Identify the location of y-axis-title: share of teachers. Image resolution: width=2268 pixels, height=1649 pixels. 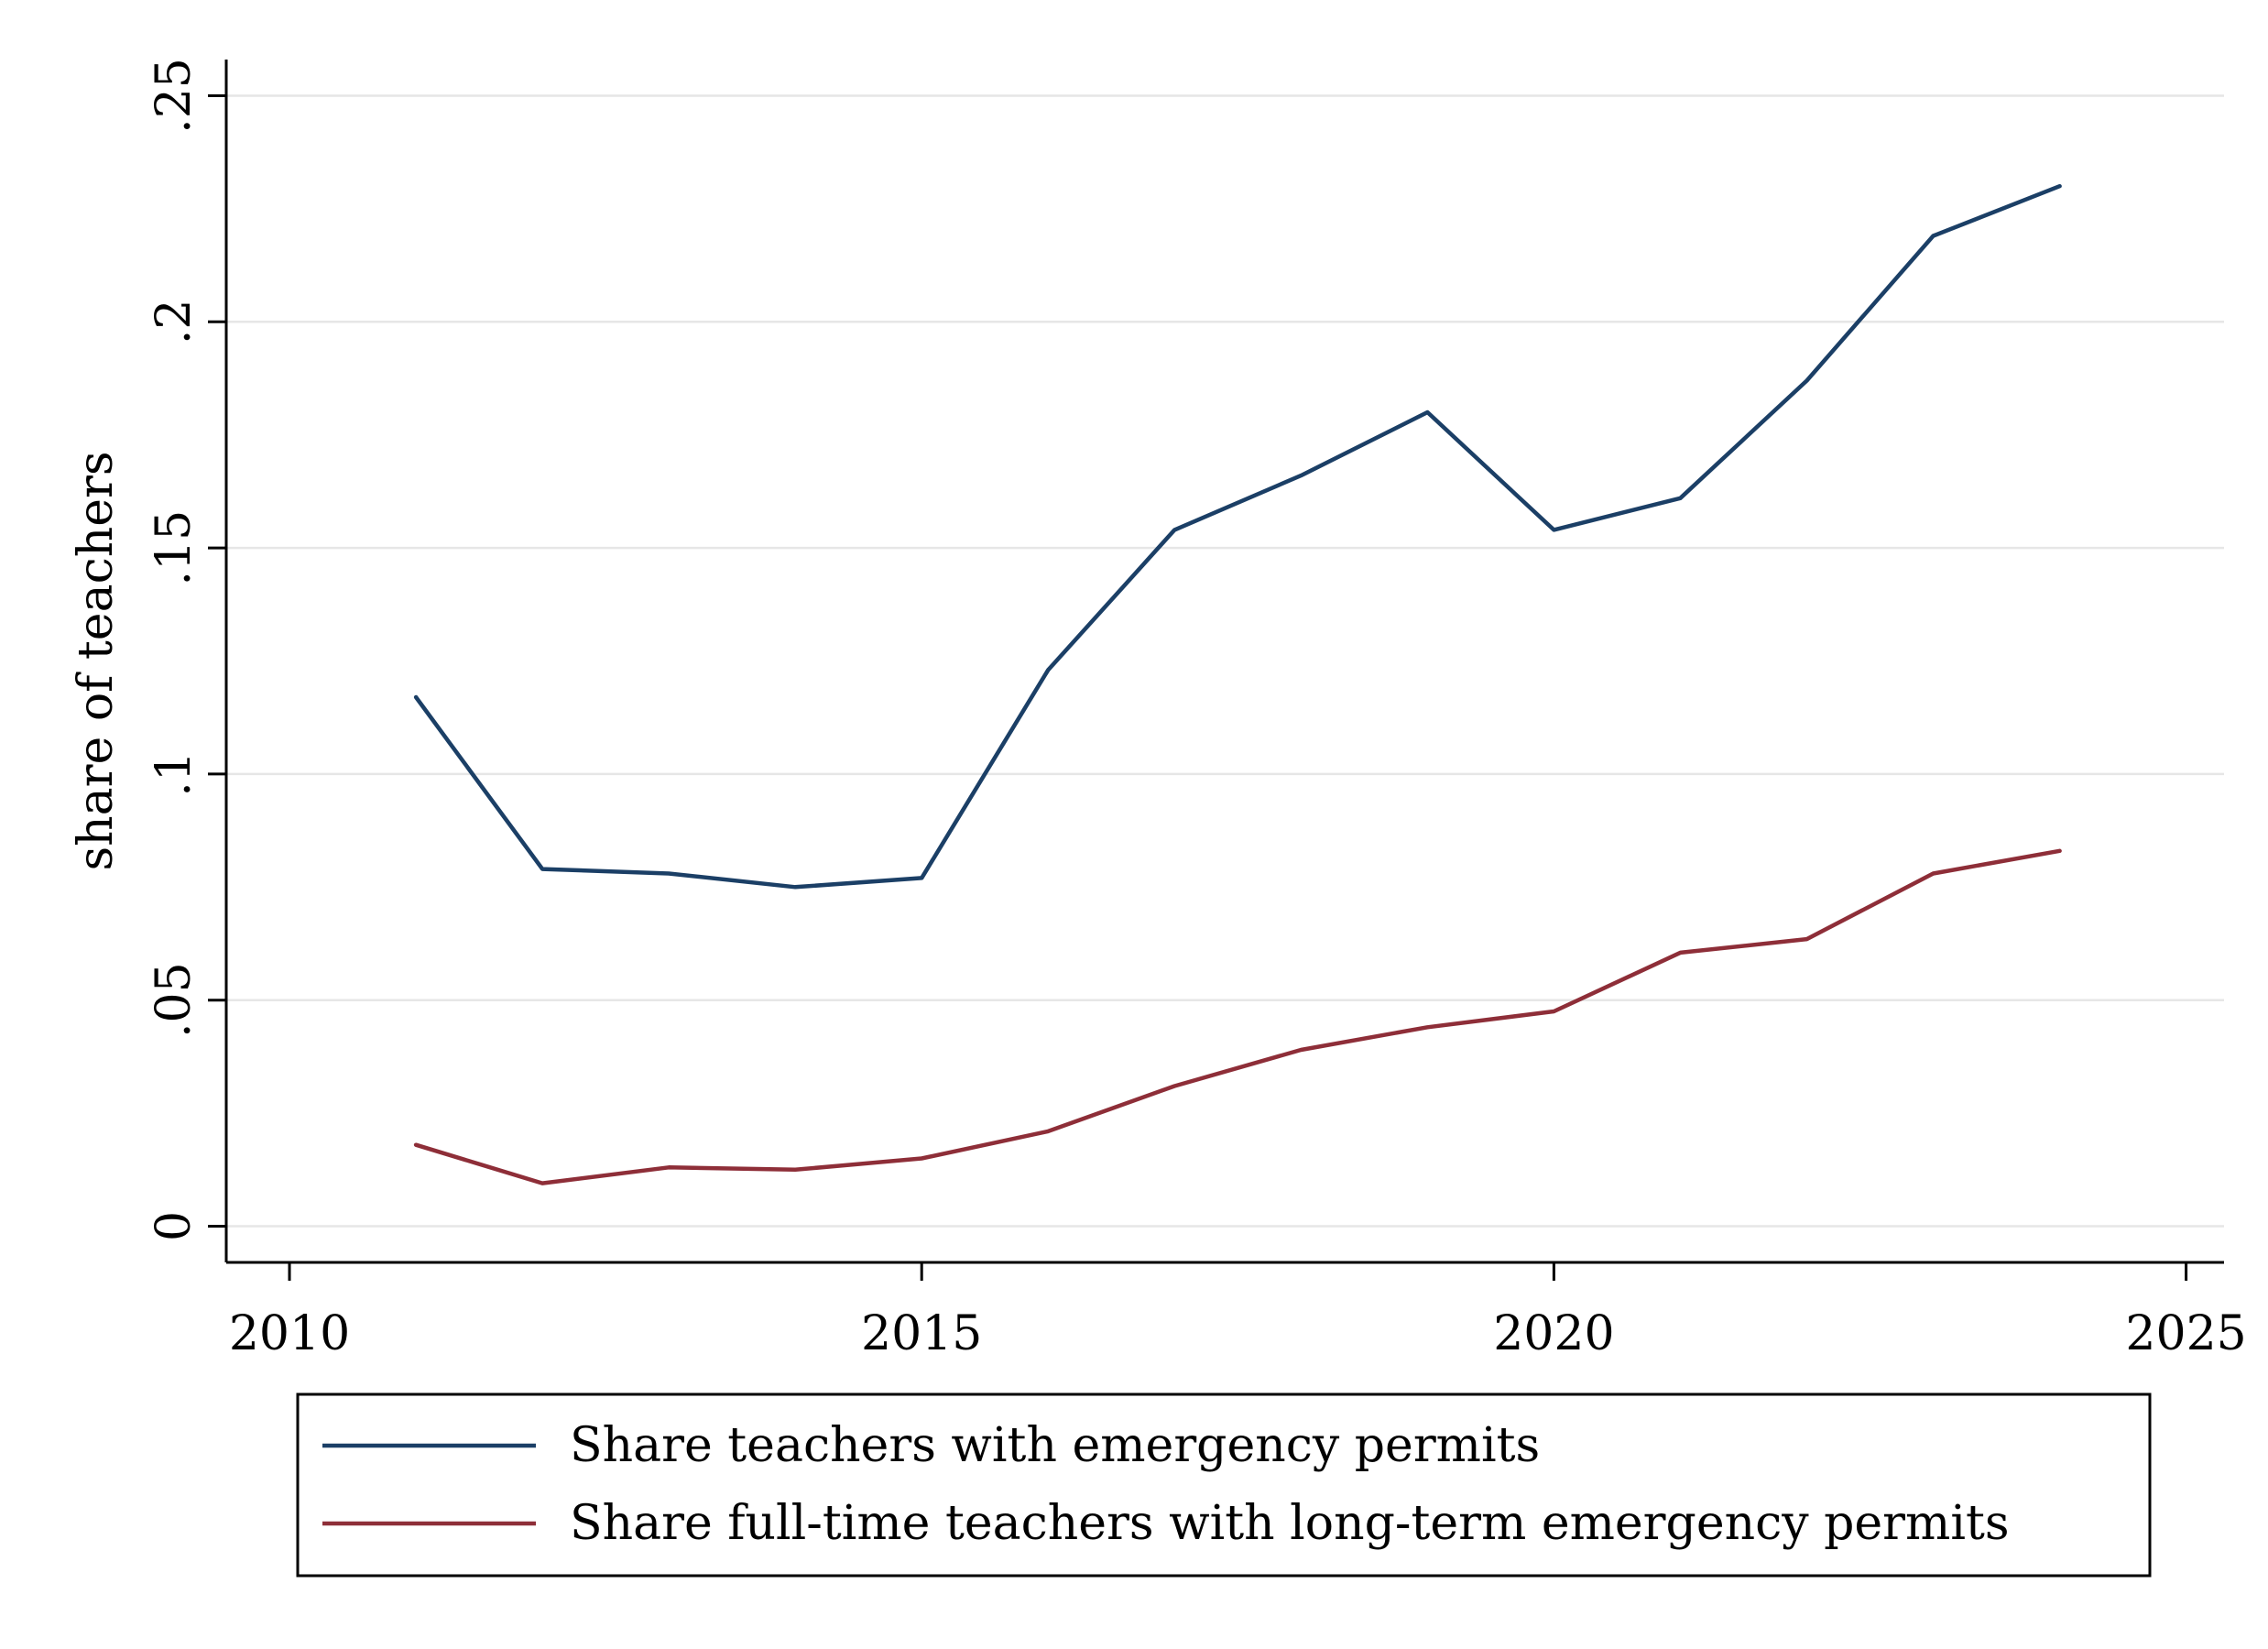
(96, 660).